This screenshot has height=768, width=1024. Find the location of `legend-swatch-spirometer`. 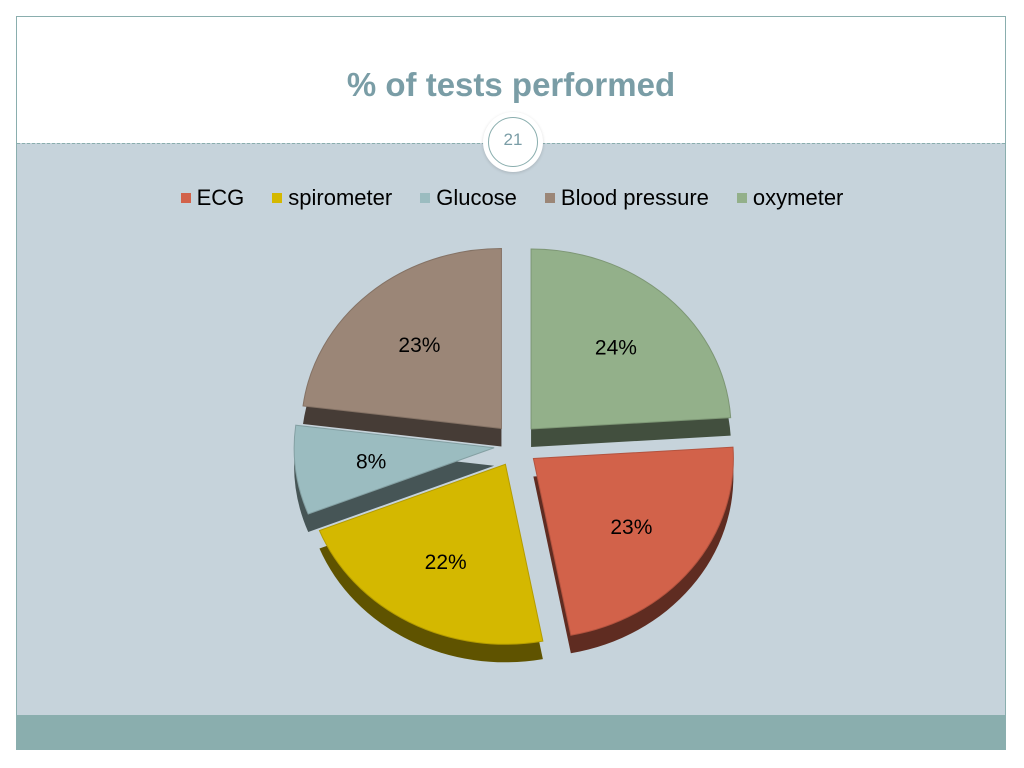

legend-swatch-spirometer is located at coordinates (277, 198).